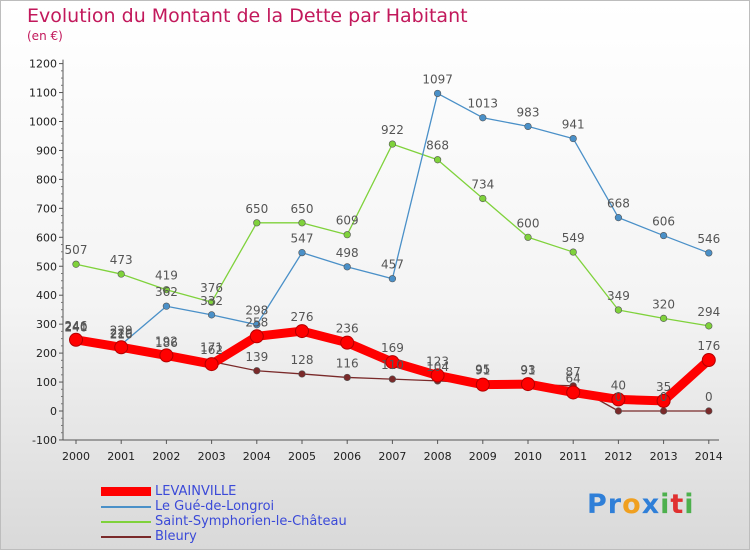 This screenshot has height=551, width=750. I want to click on data-label: 376, so click(211, 288).